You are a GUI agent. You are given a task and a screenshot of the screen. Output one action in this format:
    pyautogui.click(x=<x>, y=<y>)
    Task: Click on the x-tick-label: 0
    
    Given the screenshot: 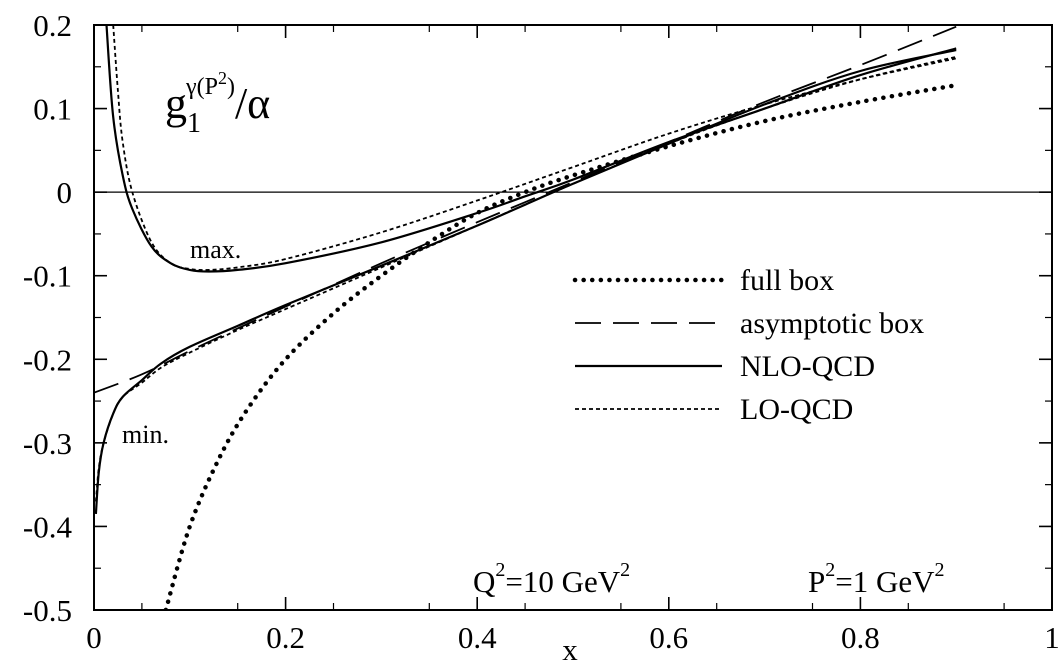 What is the action you would take?
    pyautogui.click(x=94, y=637)
    